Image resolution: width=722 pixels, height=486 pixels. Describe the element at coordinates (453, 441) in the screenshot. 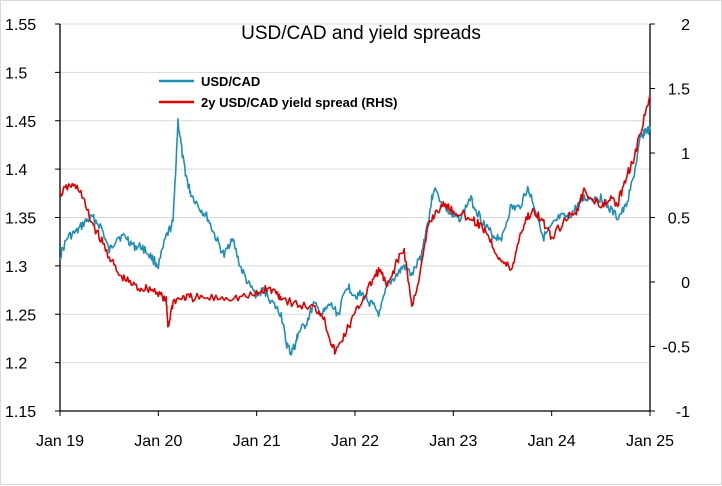

I see `x-tick-label: Jan 23` at that location.